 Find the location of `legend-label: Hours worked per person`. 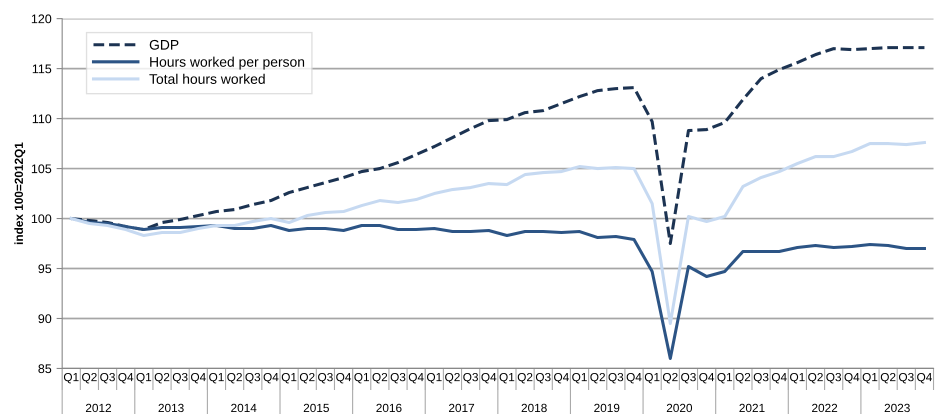

legend-label: Hours worked per person is located at coordinates (227, 63).